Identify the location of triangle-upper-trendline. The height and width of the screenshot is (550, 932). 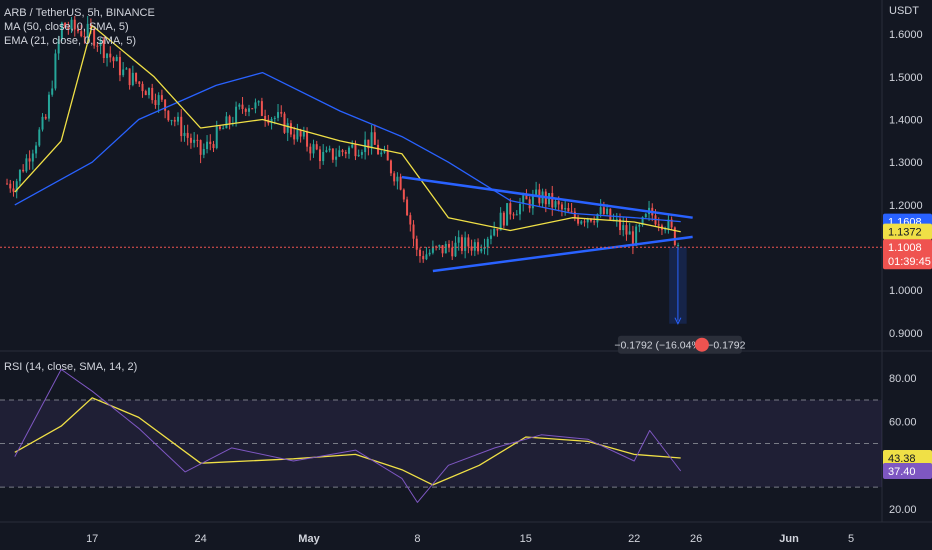
(547, 197).